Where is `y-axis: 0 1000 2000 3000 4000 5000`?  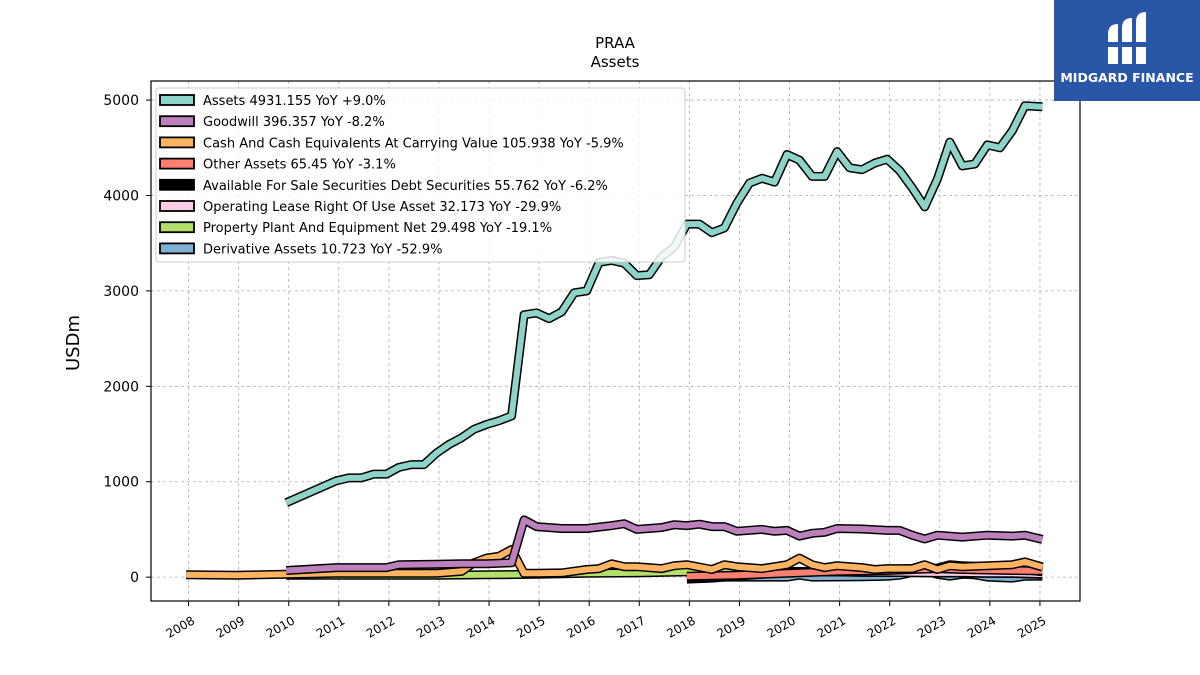
y-axis: 0 1000 2000 3000 4000 5000 is located at coordinates (127, 339).